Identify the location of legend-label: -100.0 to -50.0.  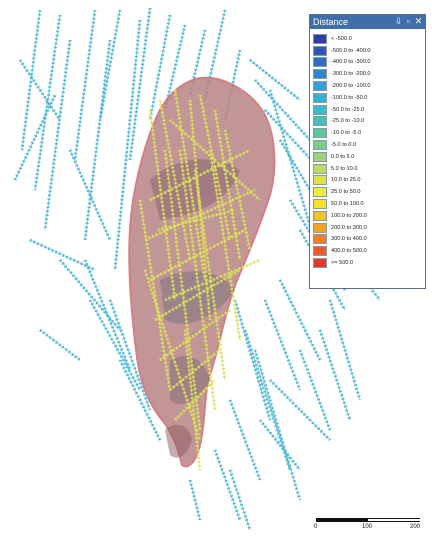
(349, 97).